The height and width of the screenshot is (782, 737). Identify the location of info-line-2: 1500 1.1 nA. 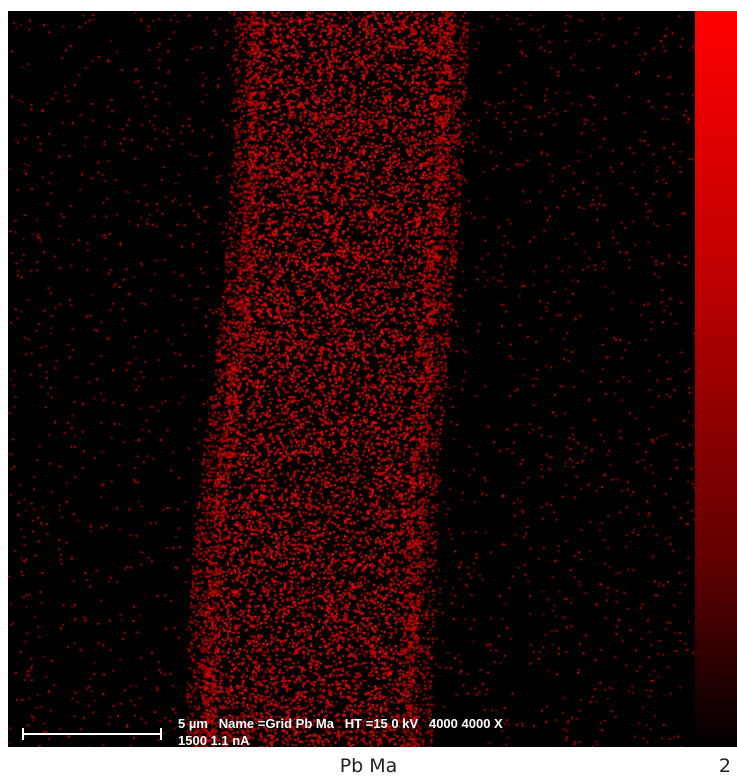
(214, 740).